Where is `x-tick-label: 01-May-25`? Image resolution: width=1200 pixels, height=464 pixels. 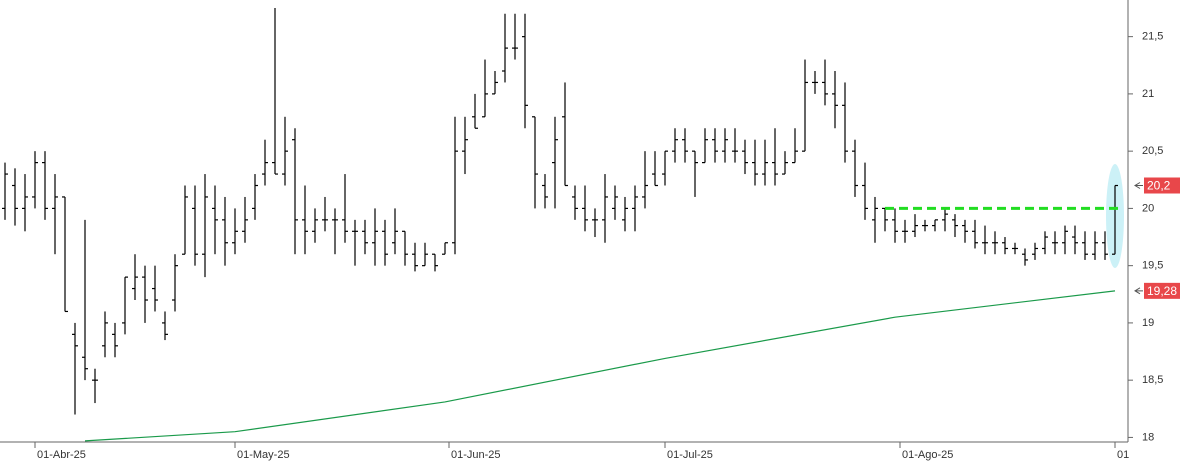 x-tick-label: 01-May-25 is located at coordinates (263, 455).